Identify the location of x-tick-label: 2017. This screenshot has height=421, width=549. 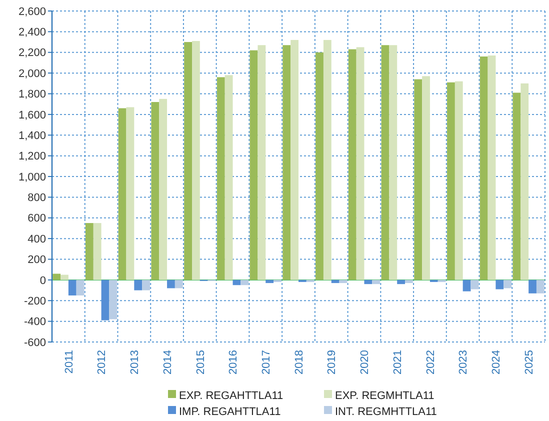
(266, 362).